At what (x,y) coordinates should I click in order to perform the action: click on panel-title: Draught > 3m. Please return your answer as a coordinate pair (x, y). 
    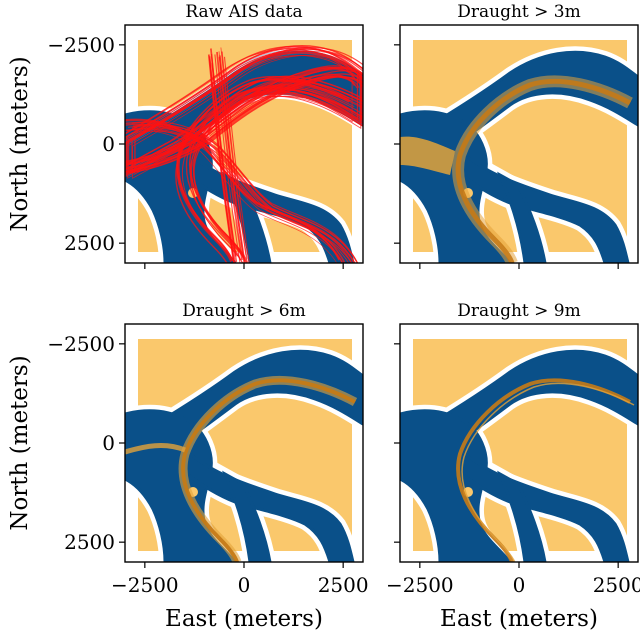
    Looking at the image, I should click on (519, 12).